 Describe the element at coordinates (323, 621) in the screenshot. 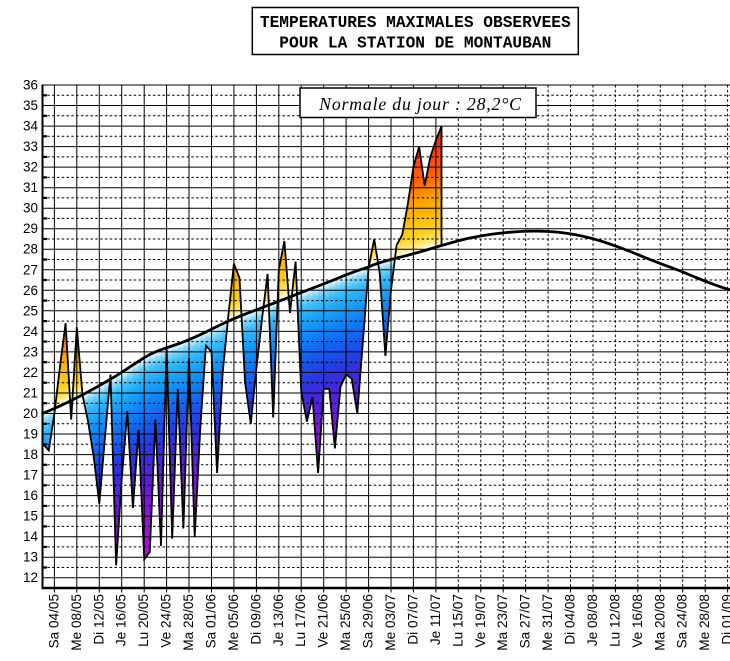

I see `svg-text: Ve 21/06` at that location.